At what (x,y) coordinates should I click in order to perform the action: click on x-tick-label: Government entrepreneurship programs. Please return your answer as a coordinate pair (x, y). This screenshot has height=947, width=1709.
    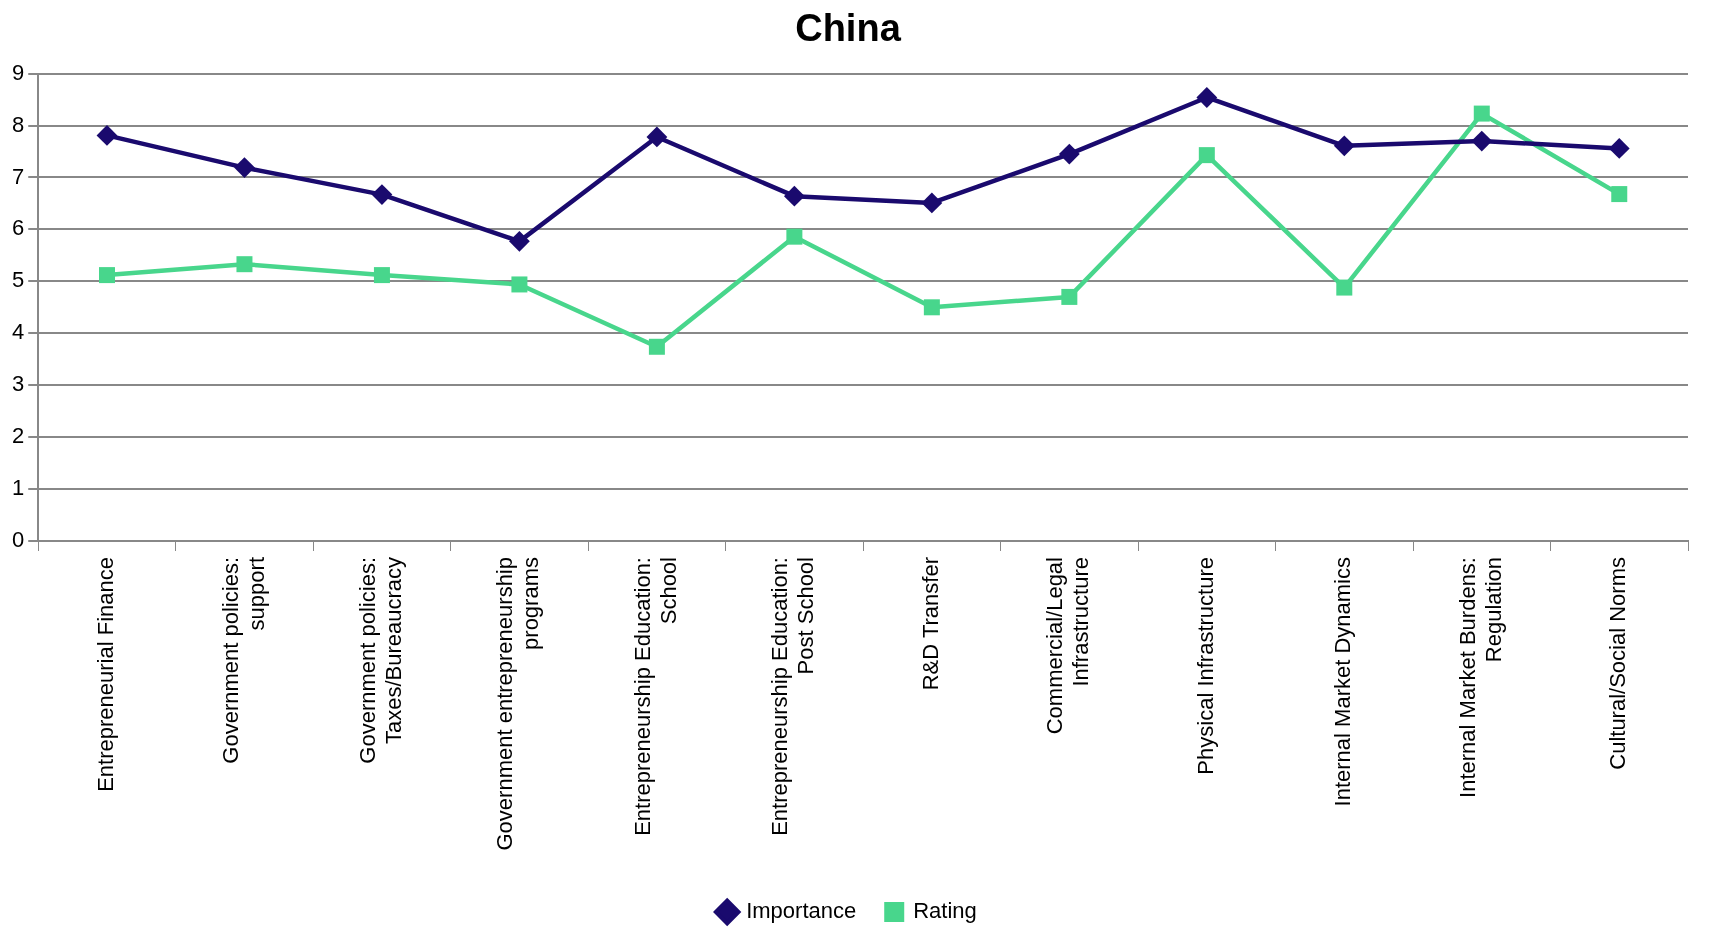
    Looking at the image, I should click on (518, 704).